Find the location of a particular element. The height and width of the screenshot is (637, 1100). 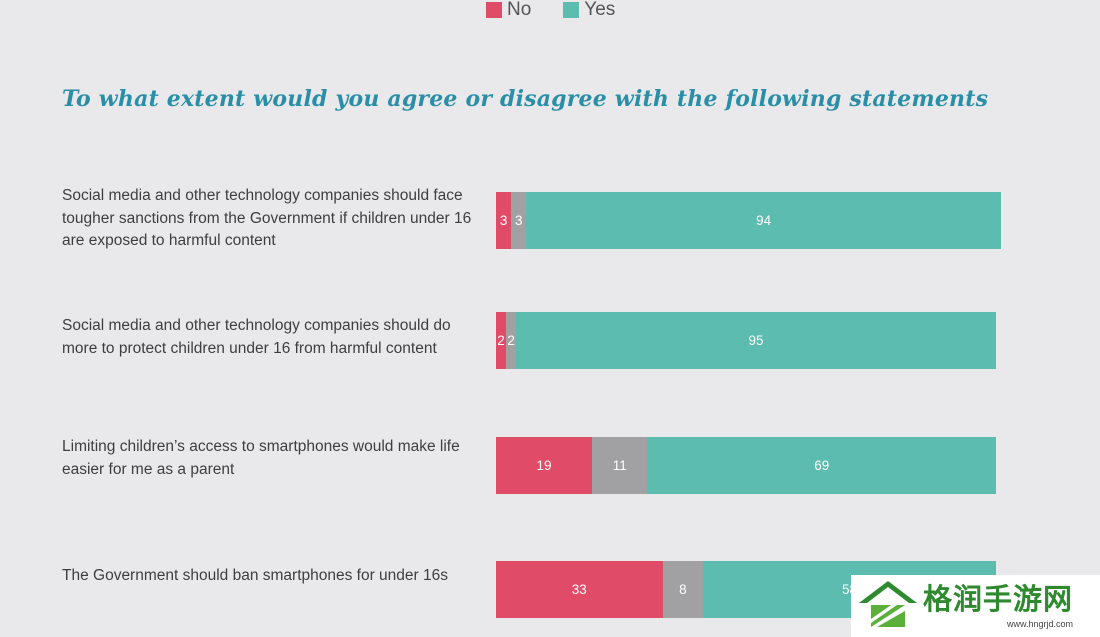

legend-item-no: No is located at coordinates (508, 10).